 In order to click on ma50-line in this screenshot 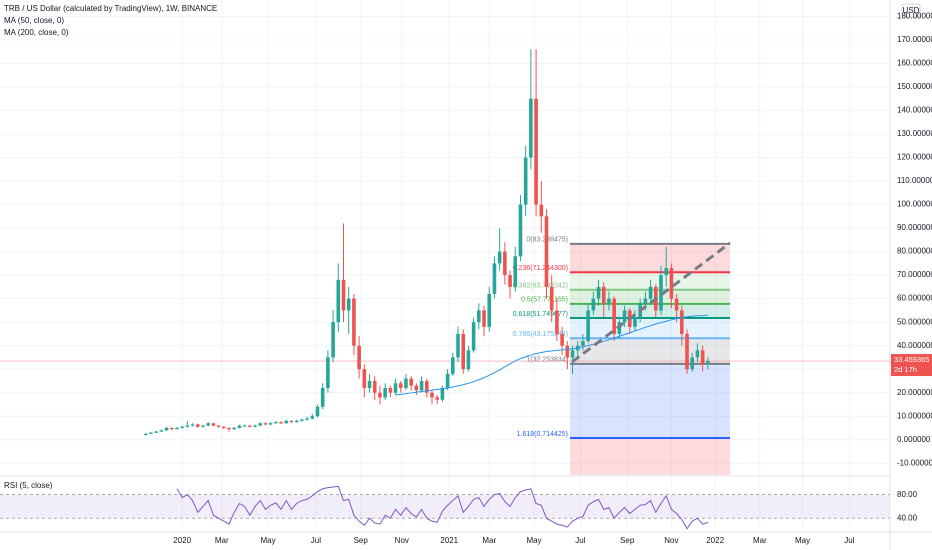, I will do `click(551, 355)`.